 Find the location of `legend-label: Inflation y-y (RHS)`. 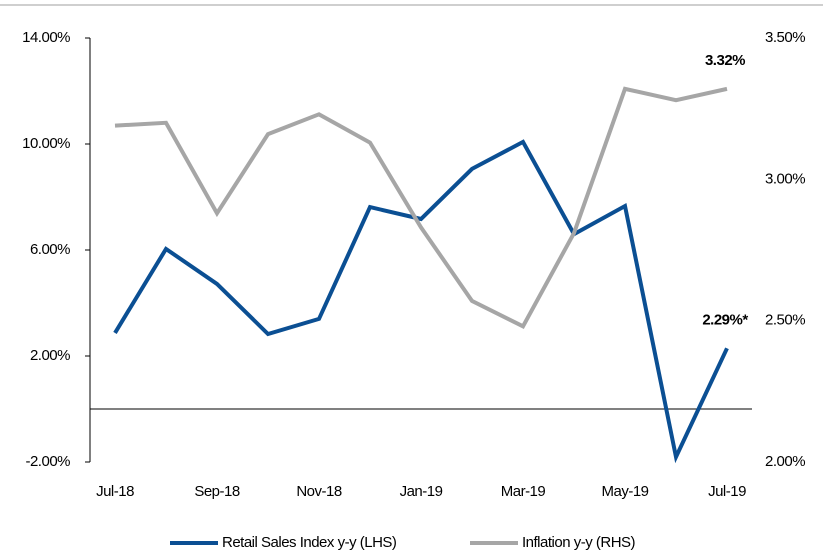

legend-label: Inflation y-y (RHS) is located at coordinates (579, 542).